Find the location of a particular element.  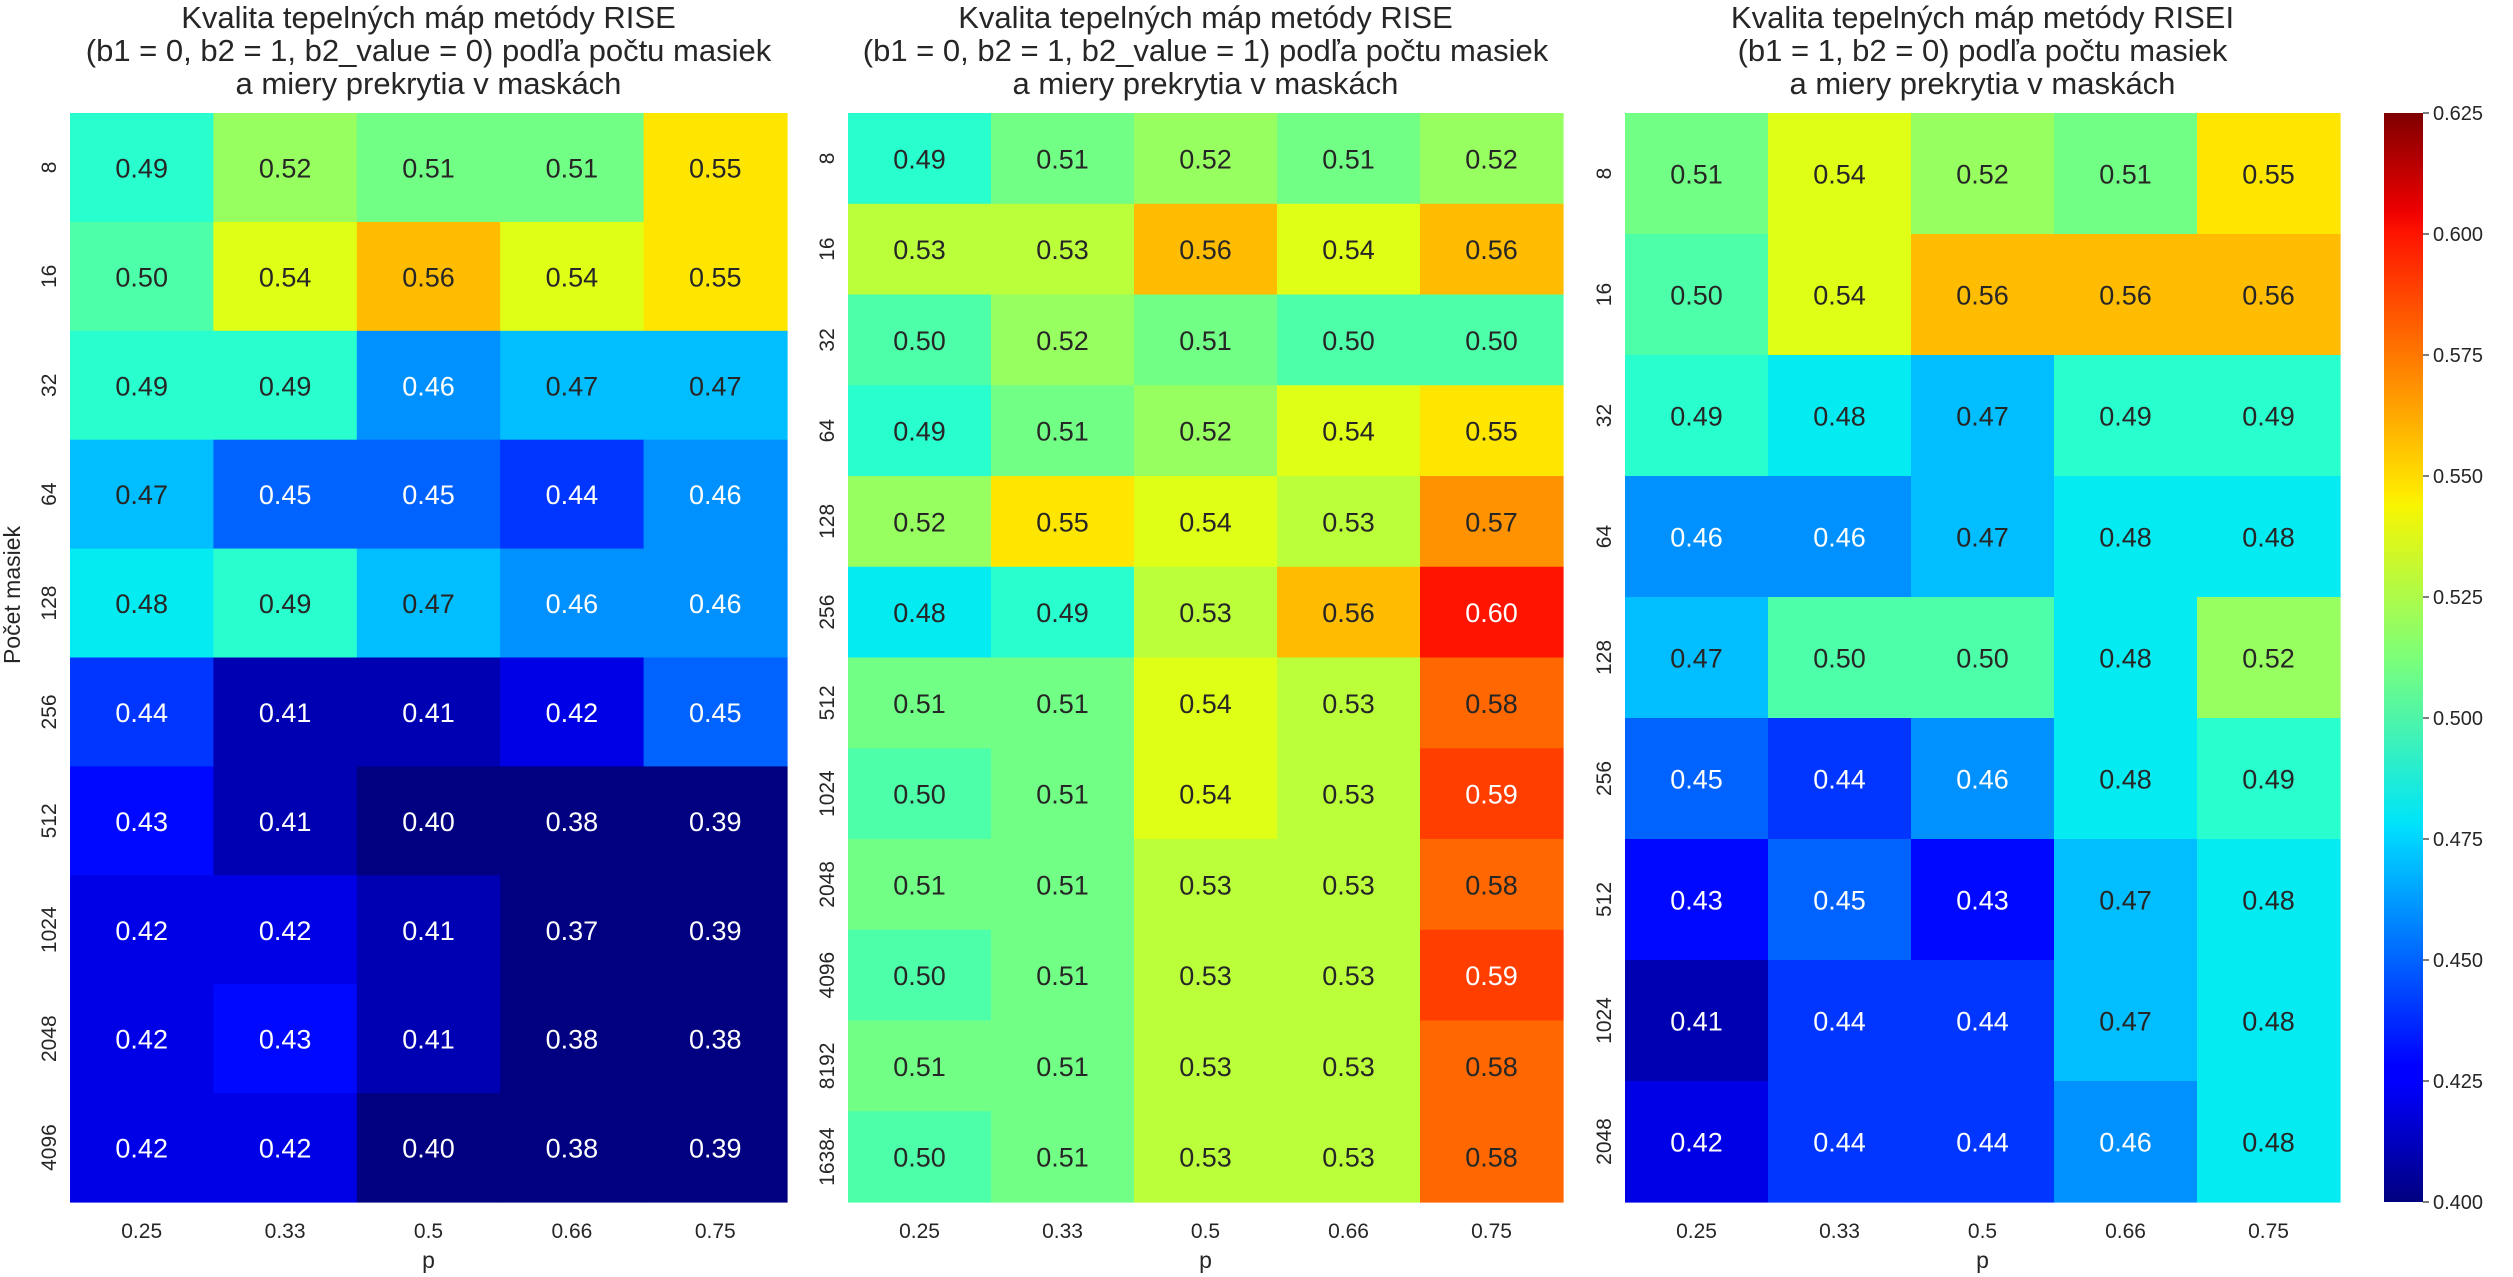

y-tick-label: 8 is located at coordinates (1604, 174).